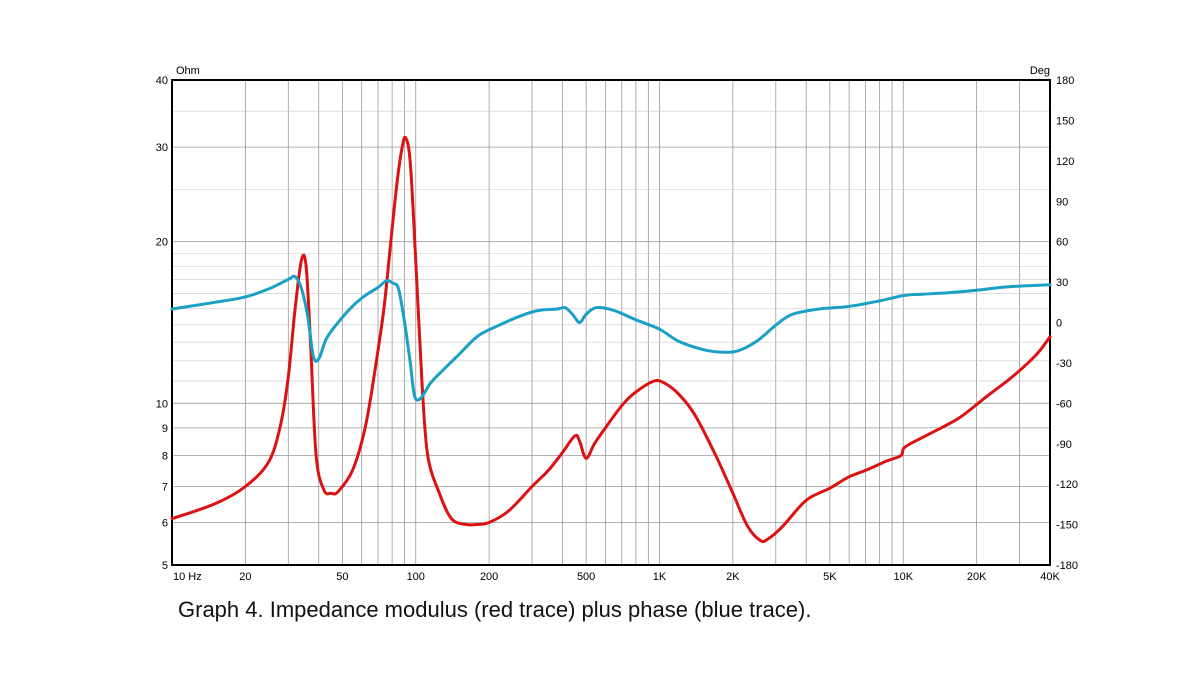 The height and width of the screenshot is (675, 1200). Describe the element at coordinates (1065, 81) in the screenshot. I see `right-y-tick-label: 180` at that location.